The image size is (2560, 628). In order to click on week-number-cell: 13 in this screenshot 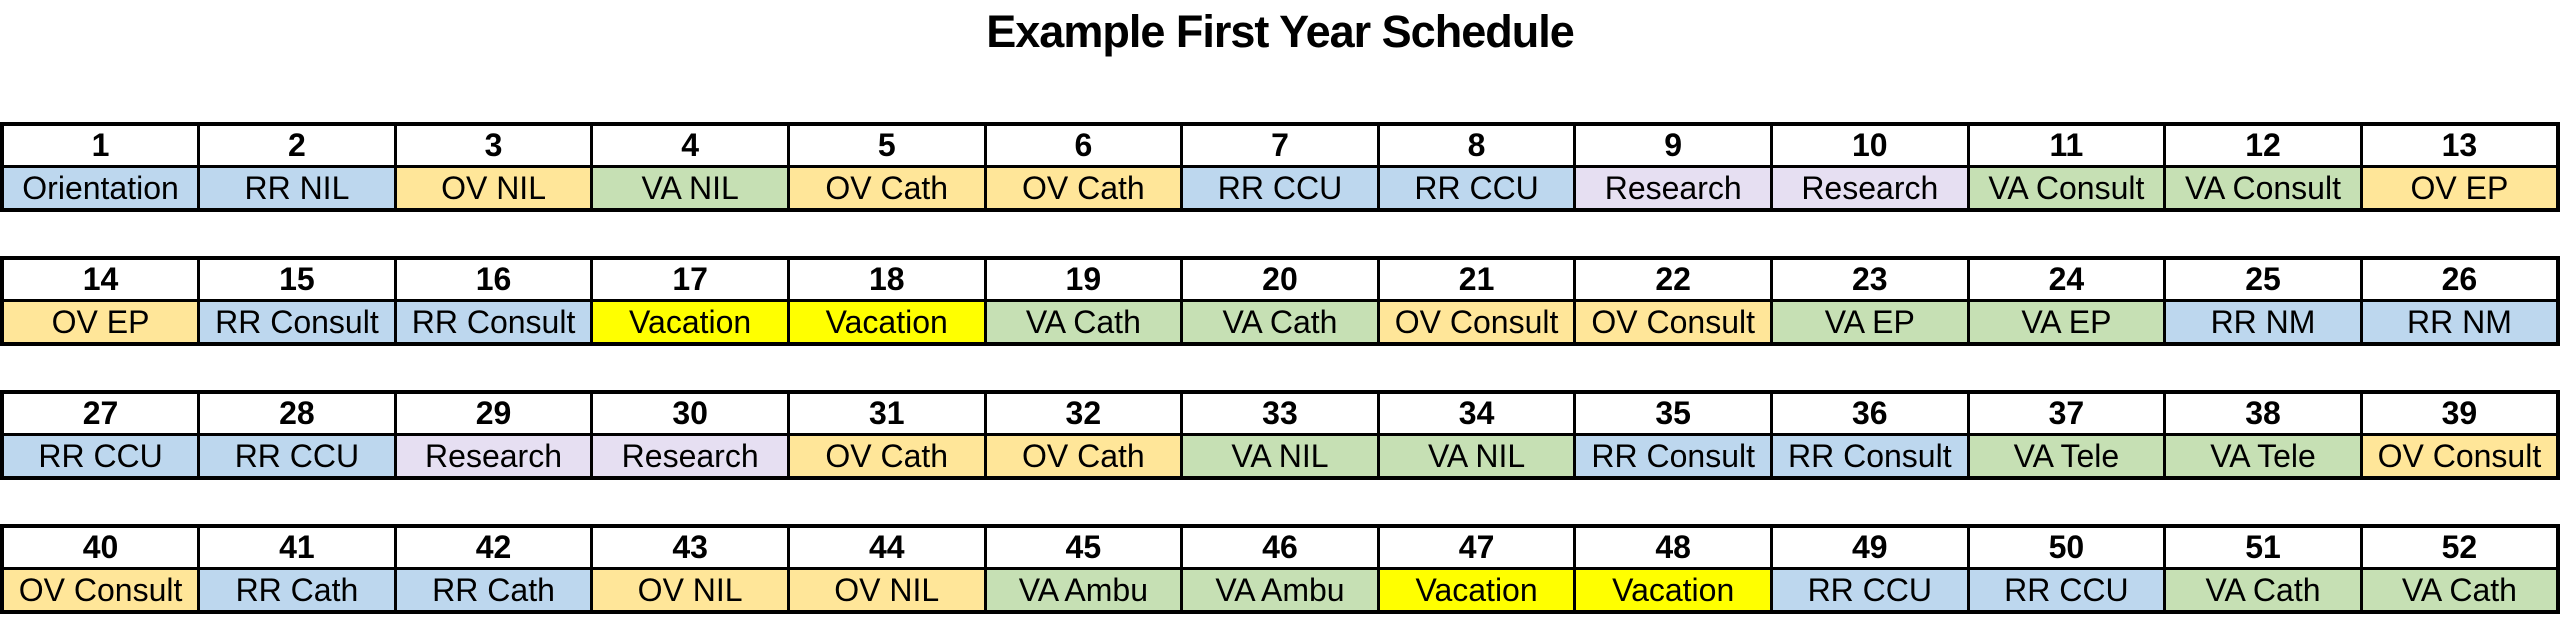, I will do `click(2459, 145)`.